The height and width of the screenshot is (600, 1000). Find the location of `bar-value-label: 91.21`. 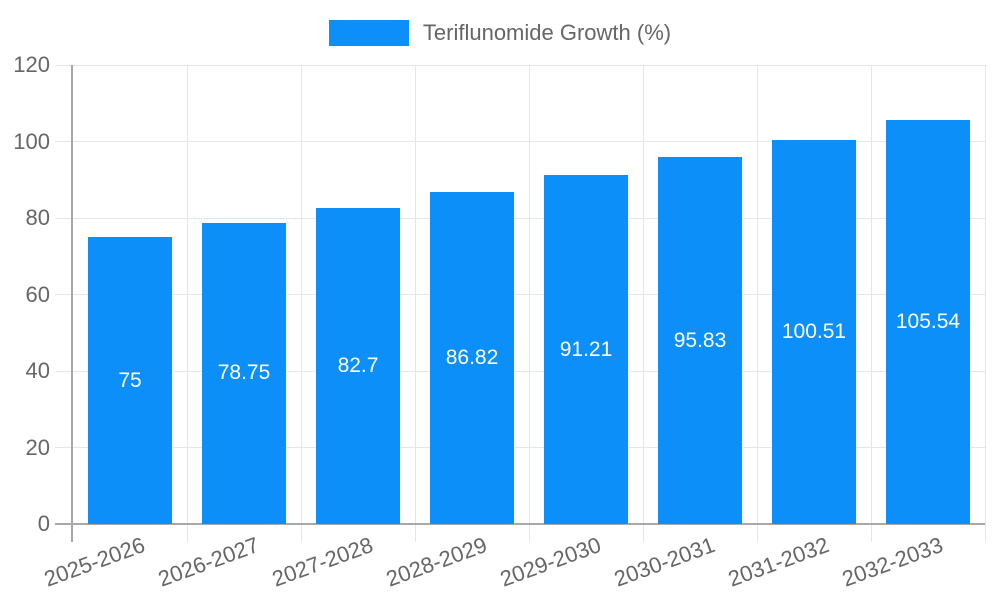

bar-value-label: 91.21 is located at coordinates (586, 349).